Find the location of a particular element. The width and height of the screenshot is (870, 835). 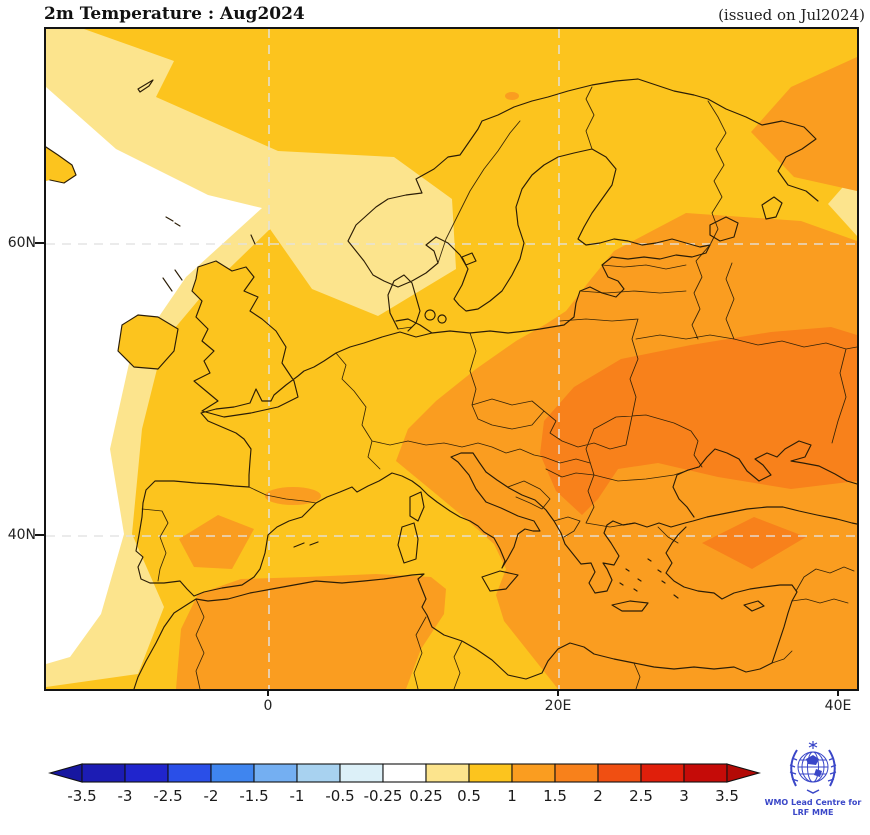

lon-label-20e: 20E is located at coordinates (558, 706).